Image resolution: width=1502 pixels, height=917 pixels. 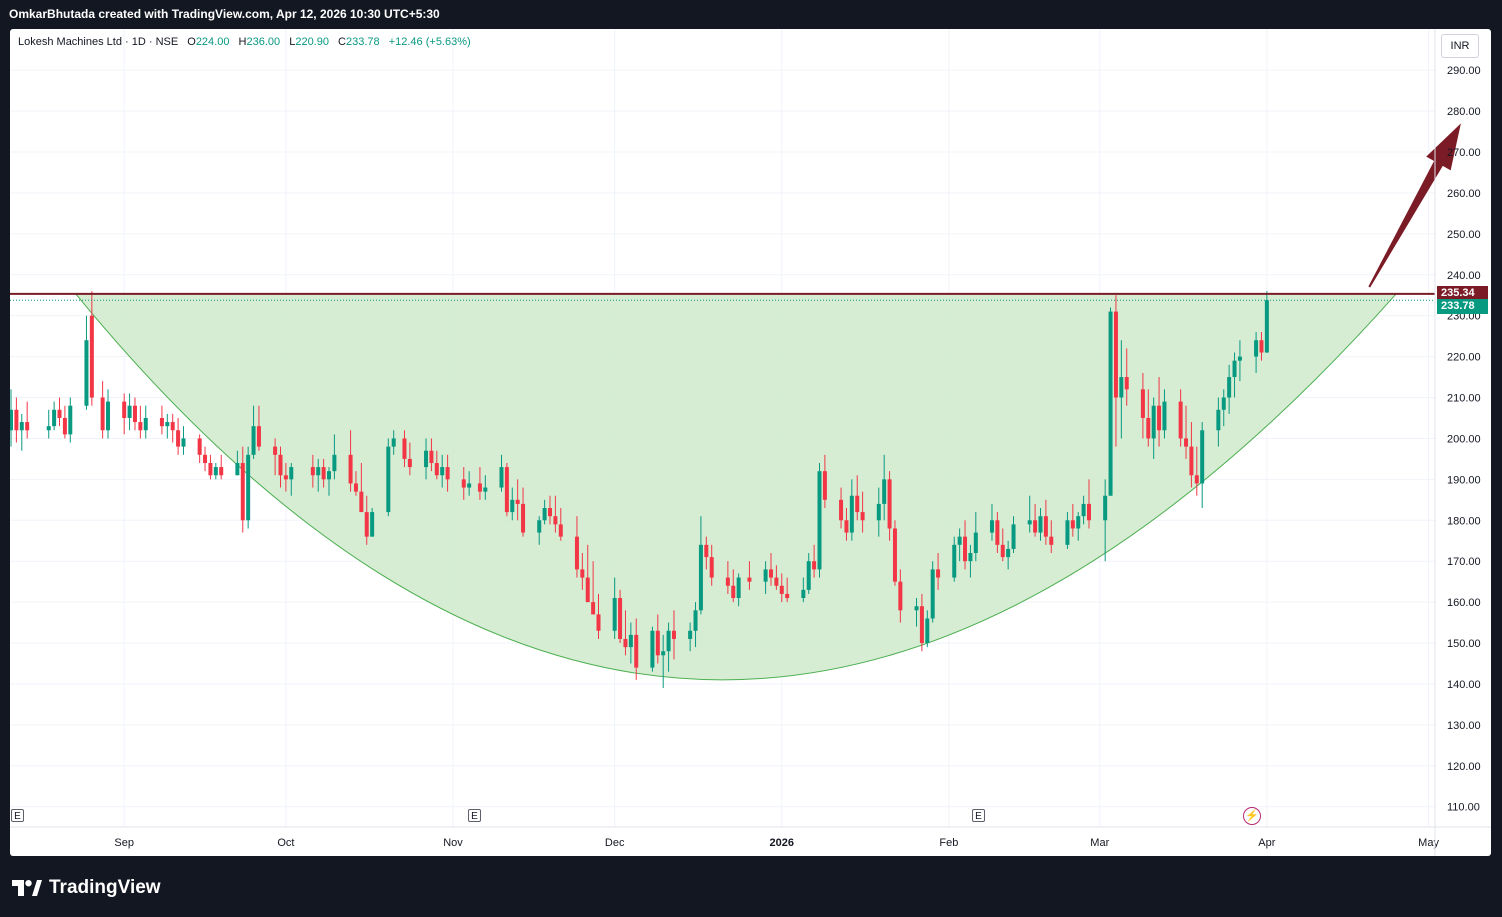 I want to click on y-tick-label: 220.00, so click(x=1464, y=358).